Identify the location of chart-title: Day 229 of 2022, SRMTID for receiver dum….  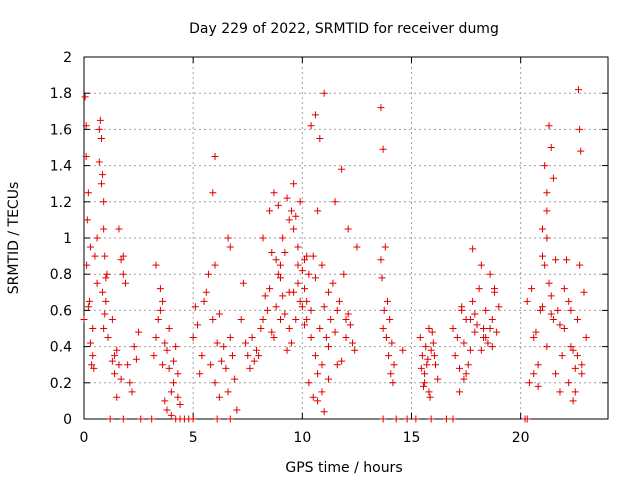
(344, 29).